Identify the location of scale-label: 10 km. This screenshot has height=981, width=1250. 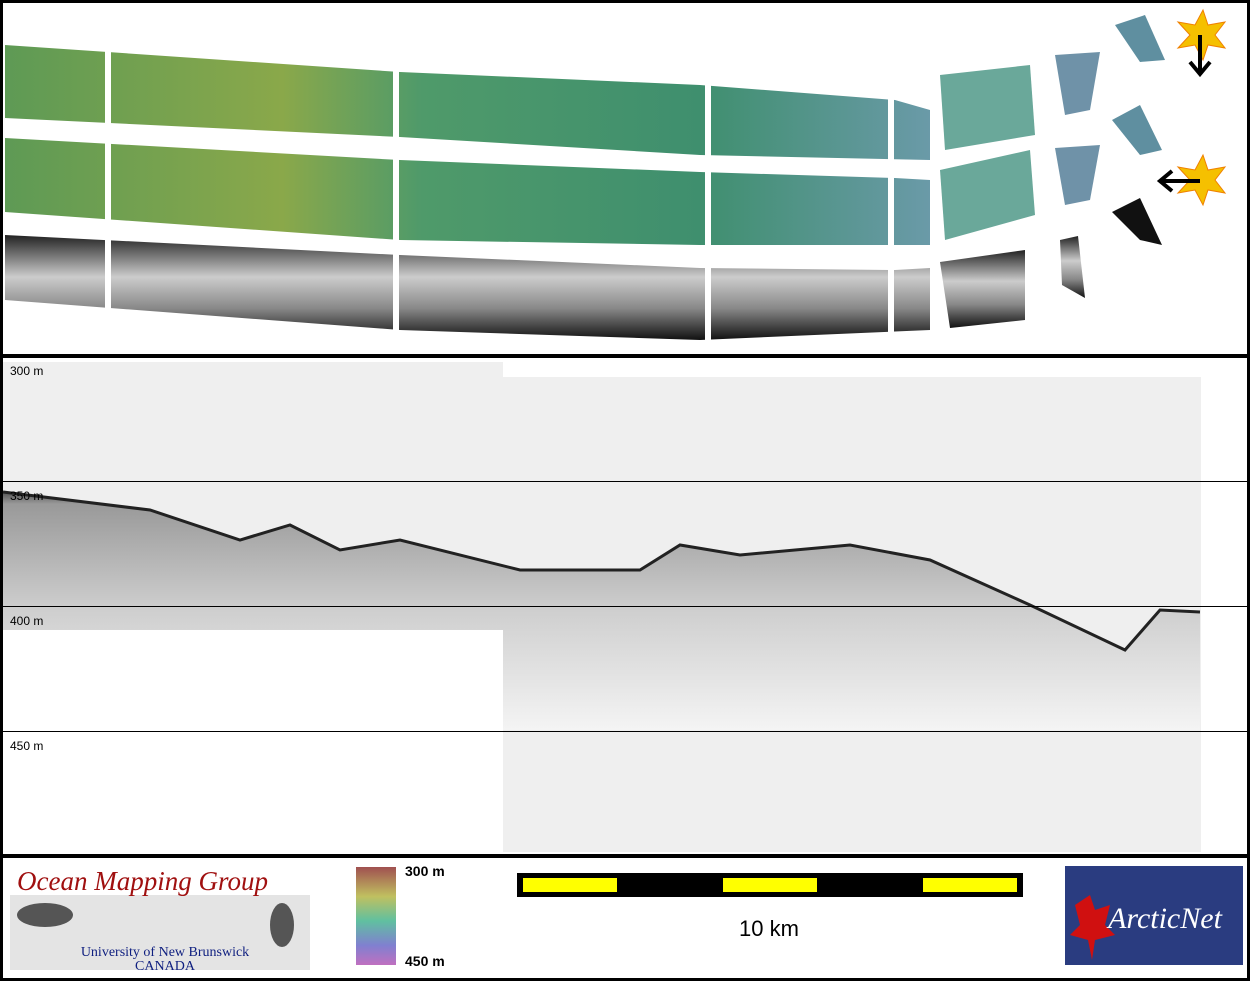
(769, 928).